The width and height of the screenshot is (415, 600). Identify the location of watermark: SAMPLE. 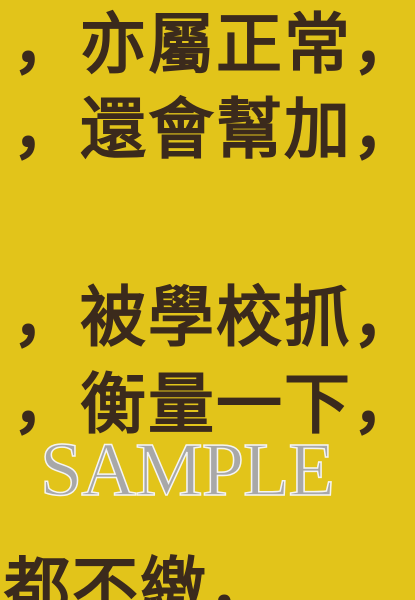
(187, 470).